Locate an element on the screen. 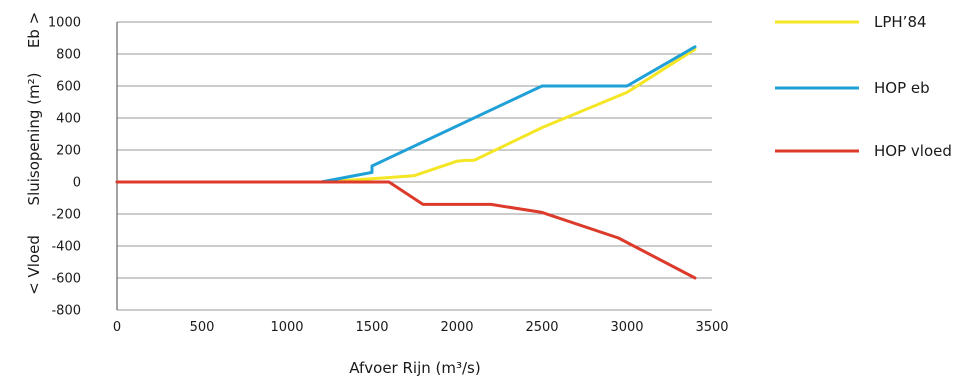 This screenshot has height=378, width=969. y-tick-label: 200 is located at coordinates (68, 151).